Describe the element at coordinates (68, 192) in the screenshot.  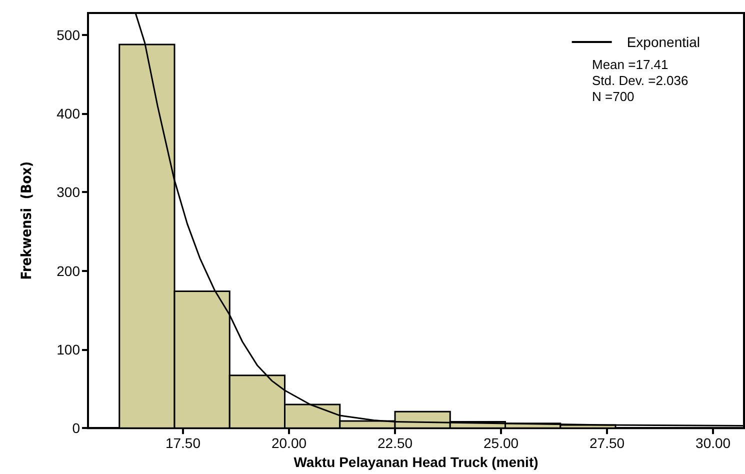
I see `y-tick-label: 300` at that location.